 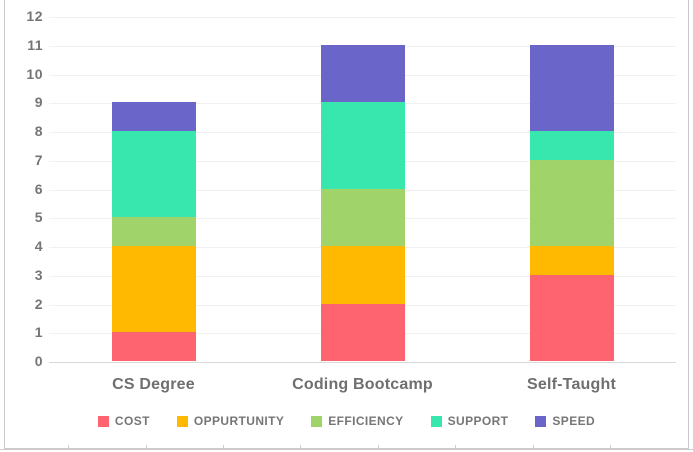 What do you see at coordinates (38, 246) in the screenshot?
I see `y-tick-label-4: 4` at bounding box center [38, 246].